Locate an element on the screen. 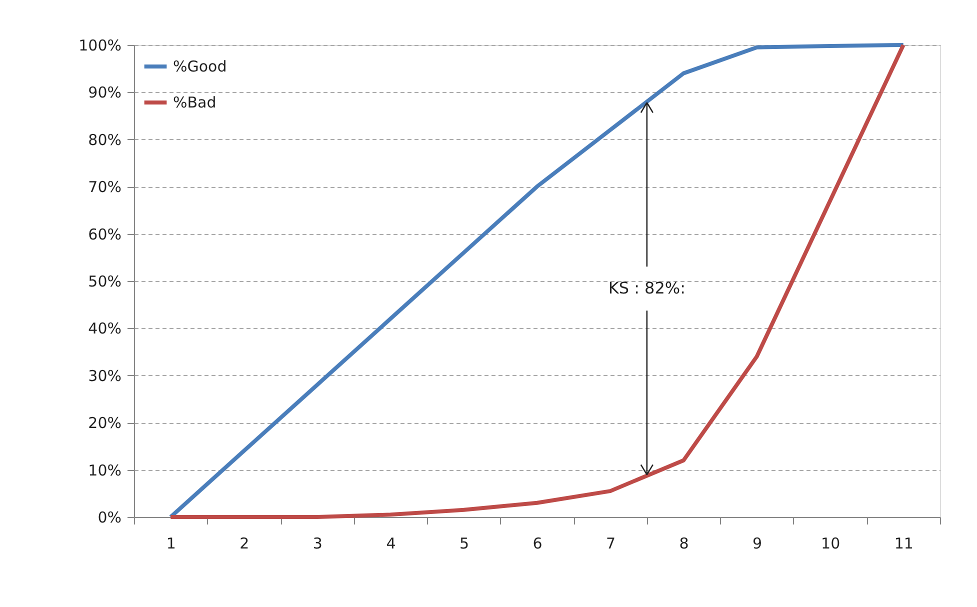 This screenshot has height=607, width=977. y-tick-label: 10% is located at coordinates (105, 470).